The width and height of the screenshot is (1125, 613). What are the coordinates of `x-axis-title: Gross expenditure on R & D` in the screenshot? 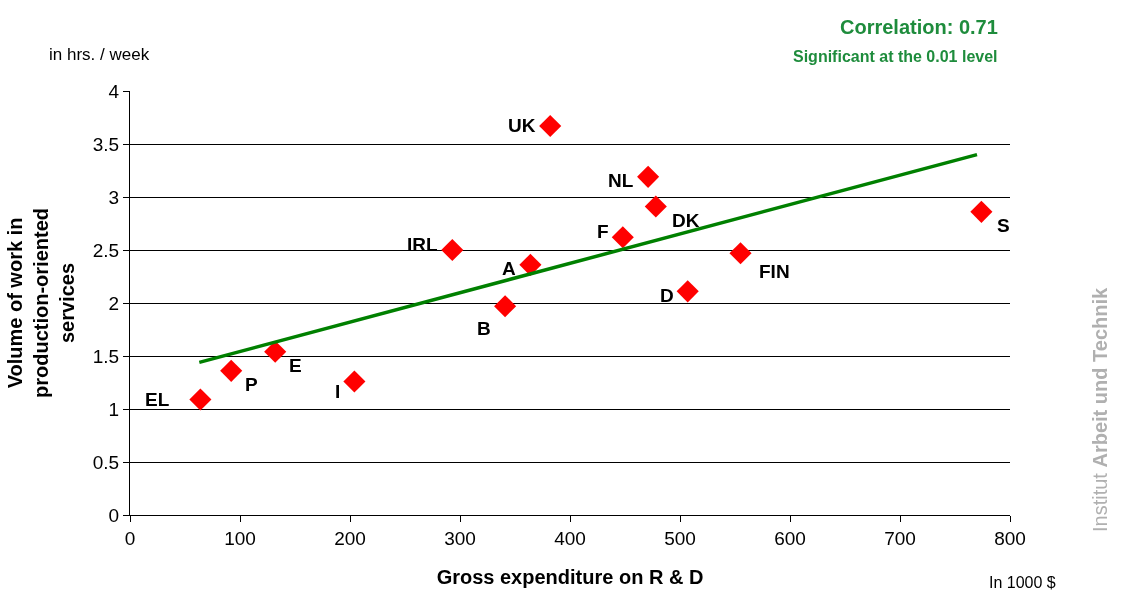 It's located at (570, 577).